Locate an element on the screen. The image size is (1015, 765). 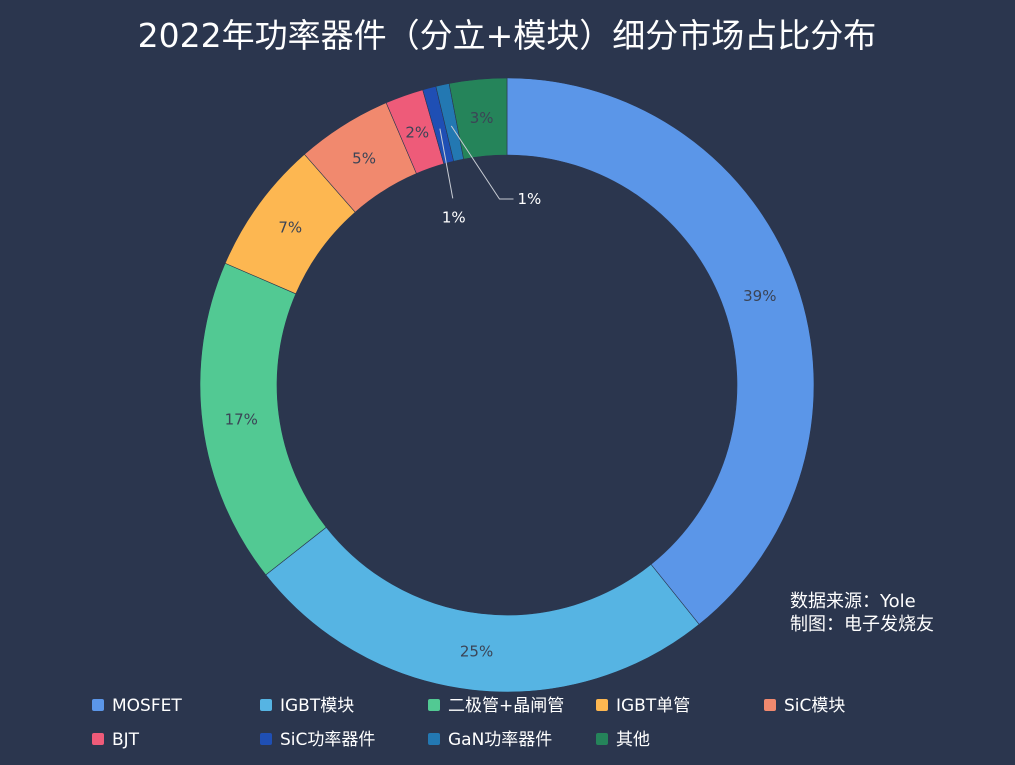
slice-label-sic-6: 1% is located at coordinates (454, 217).